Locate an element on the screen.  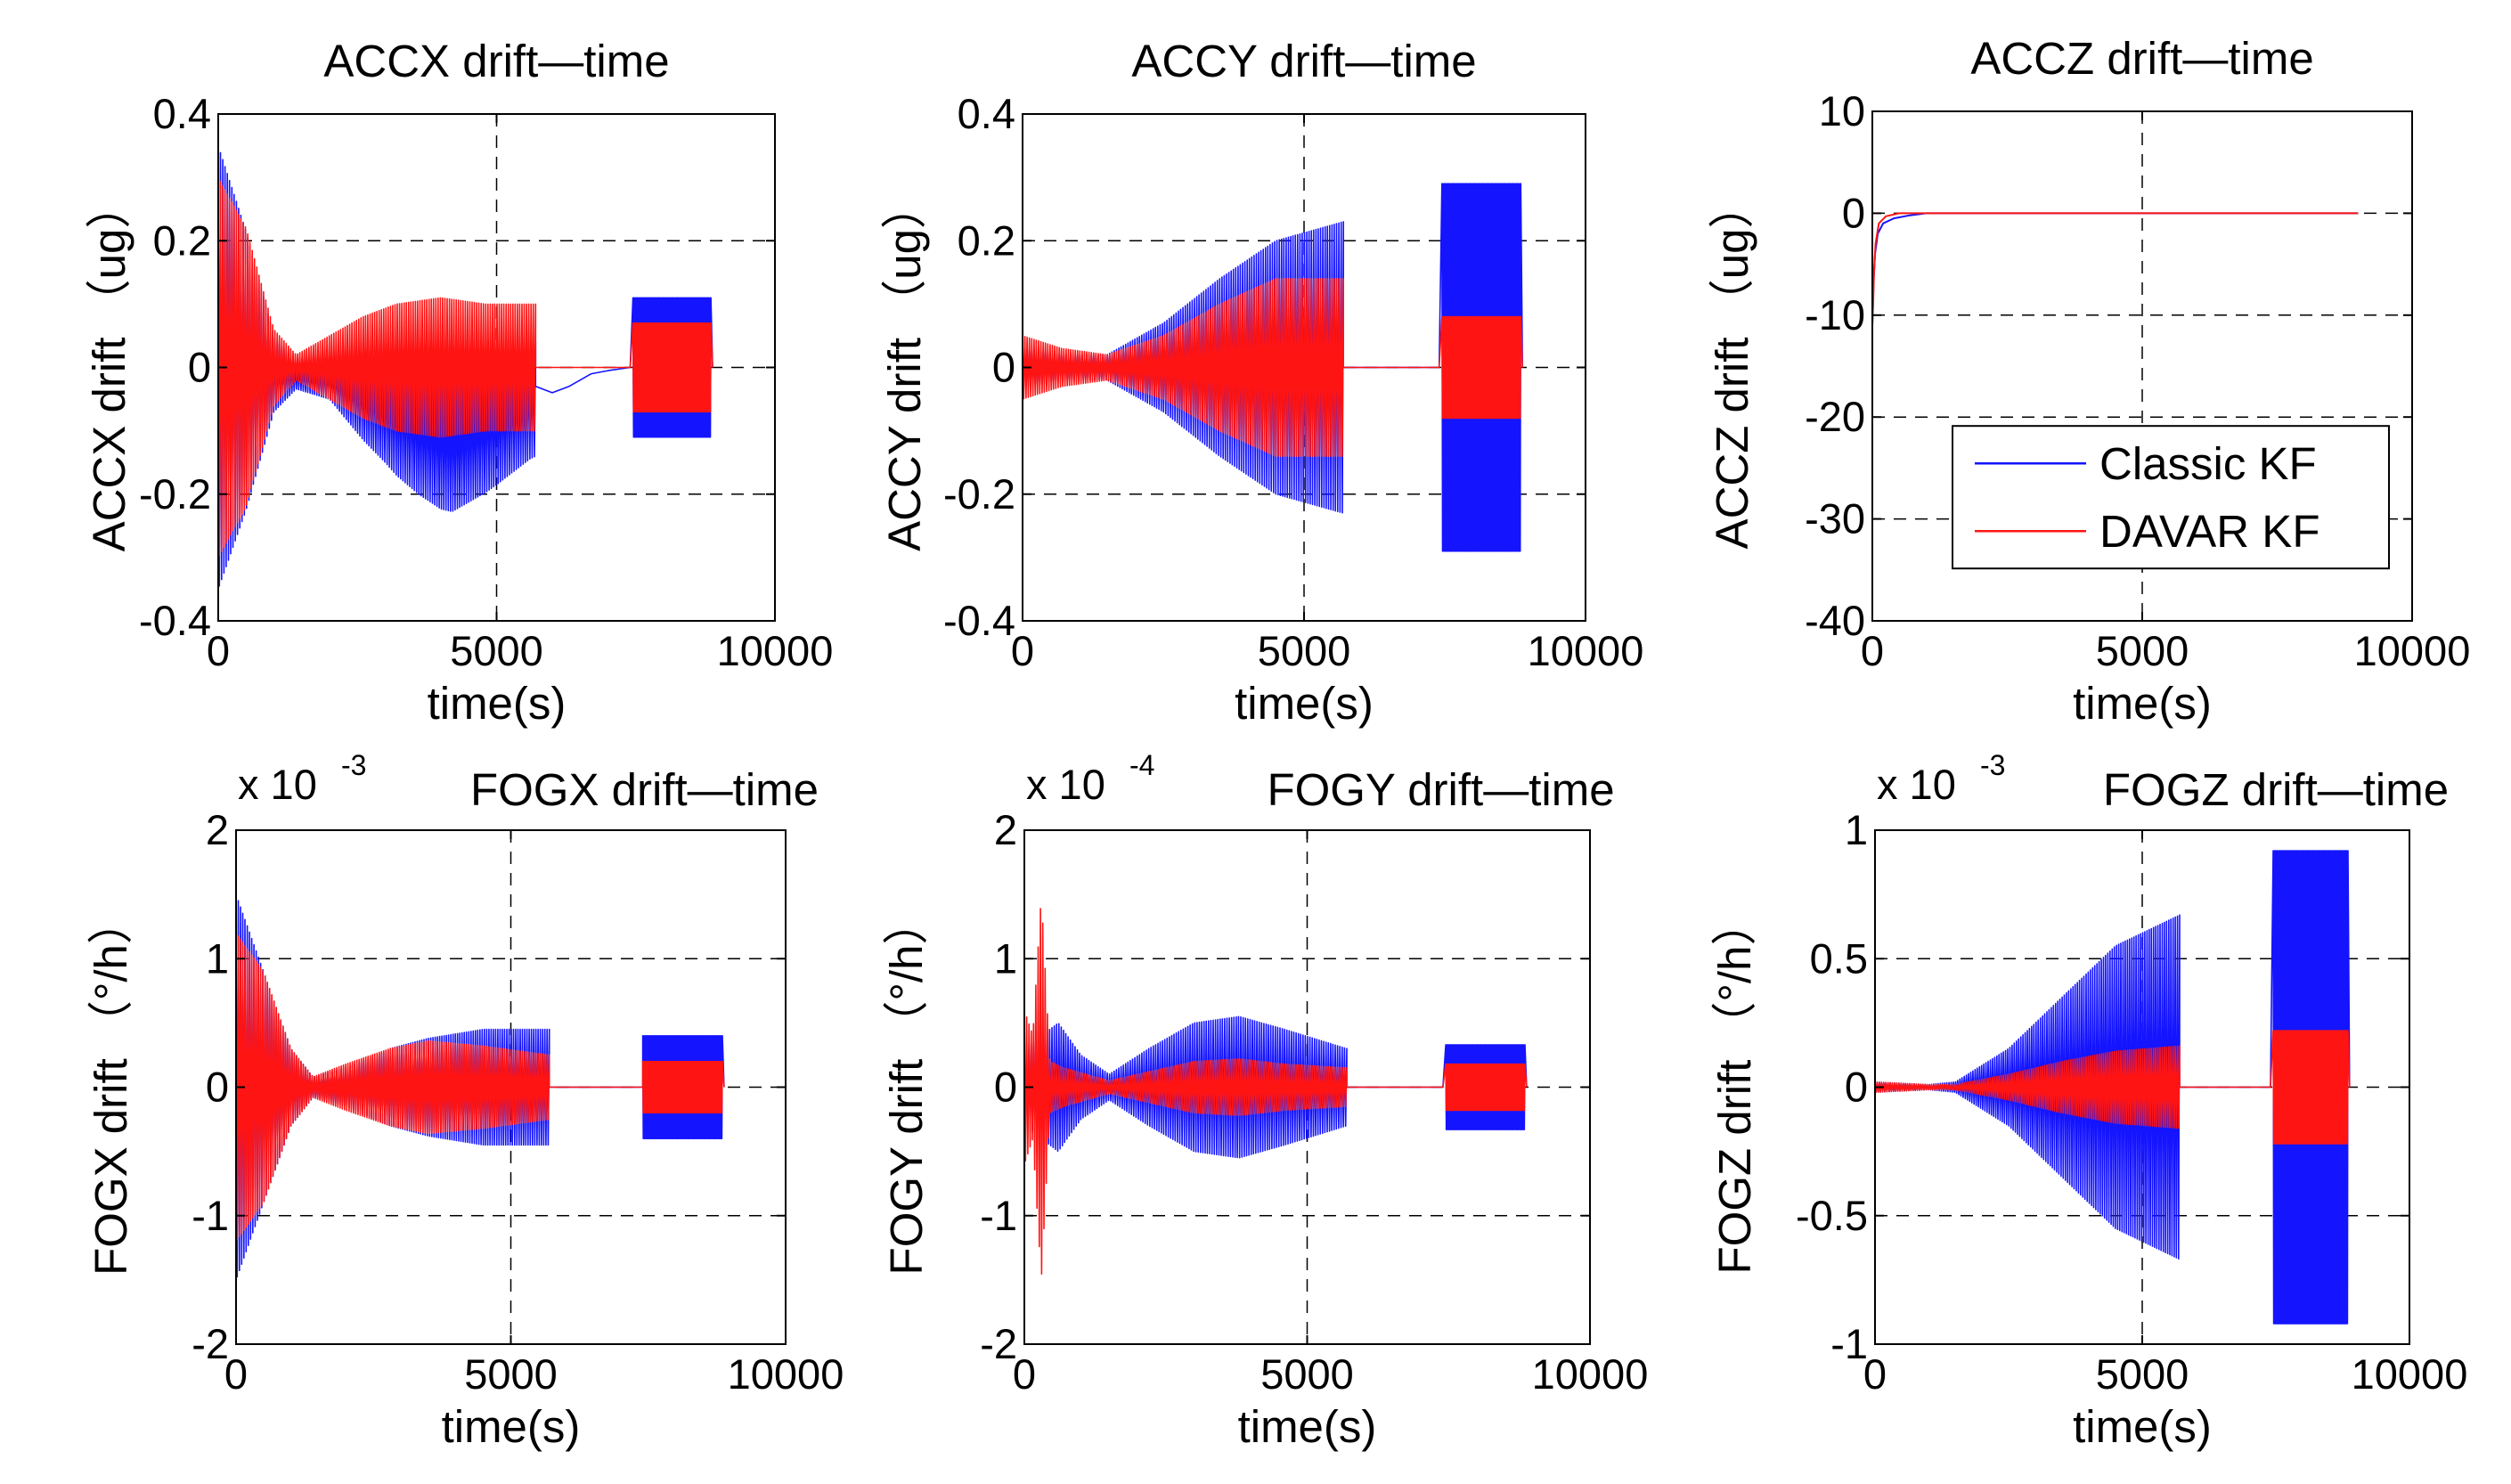
y-tick-label: -0.5 is located at coordinates (1832, 1215).